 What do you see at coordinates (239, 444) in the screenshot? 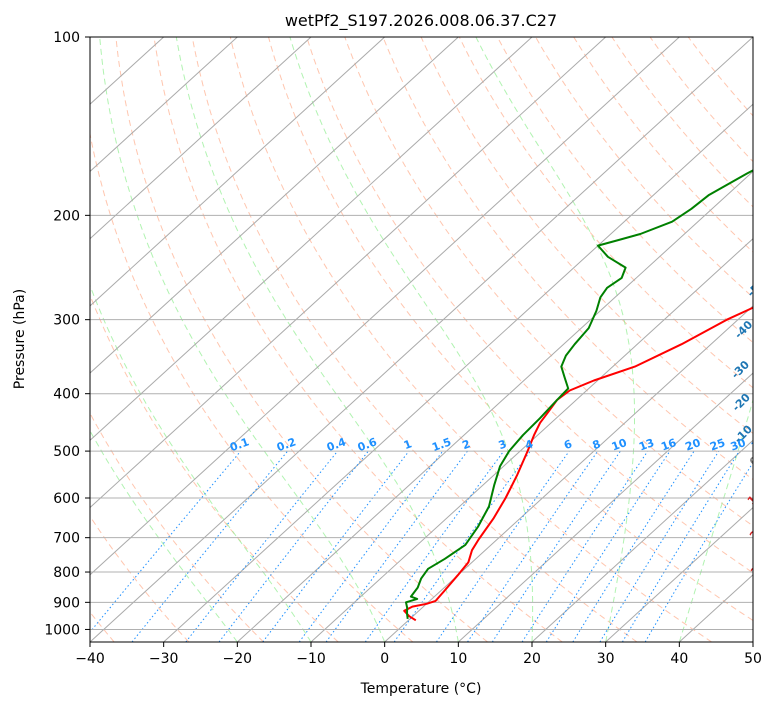
I see `mixing-ratio-label: 0.1` at bounding box center [239, 444].